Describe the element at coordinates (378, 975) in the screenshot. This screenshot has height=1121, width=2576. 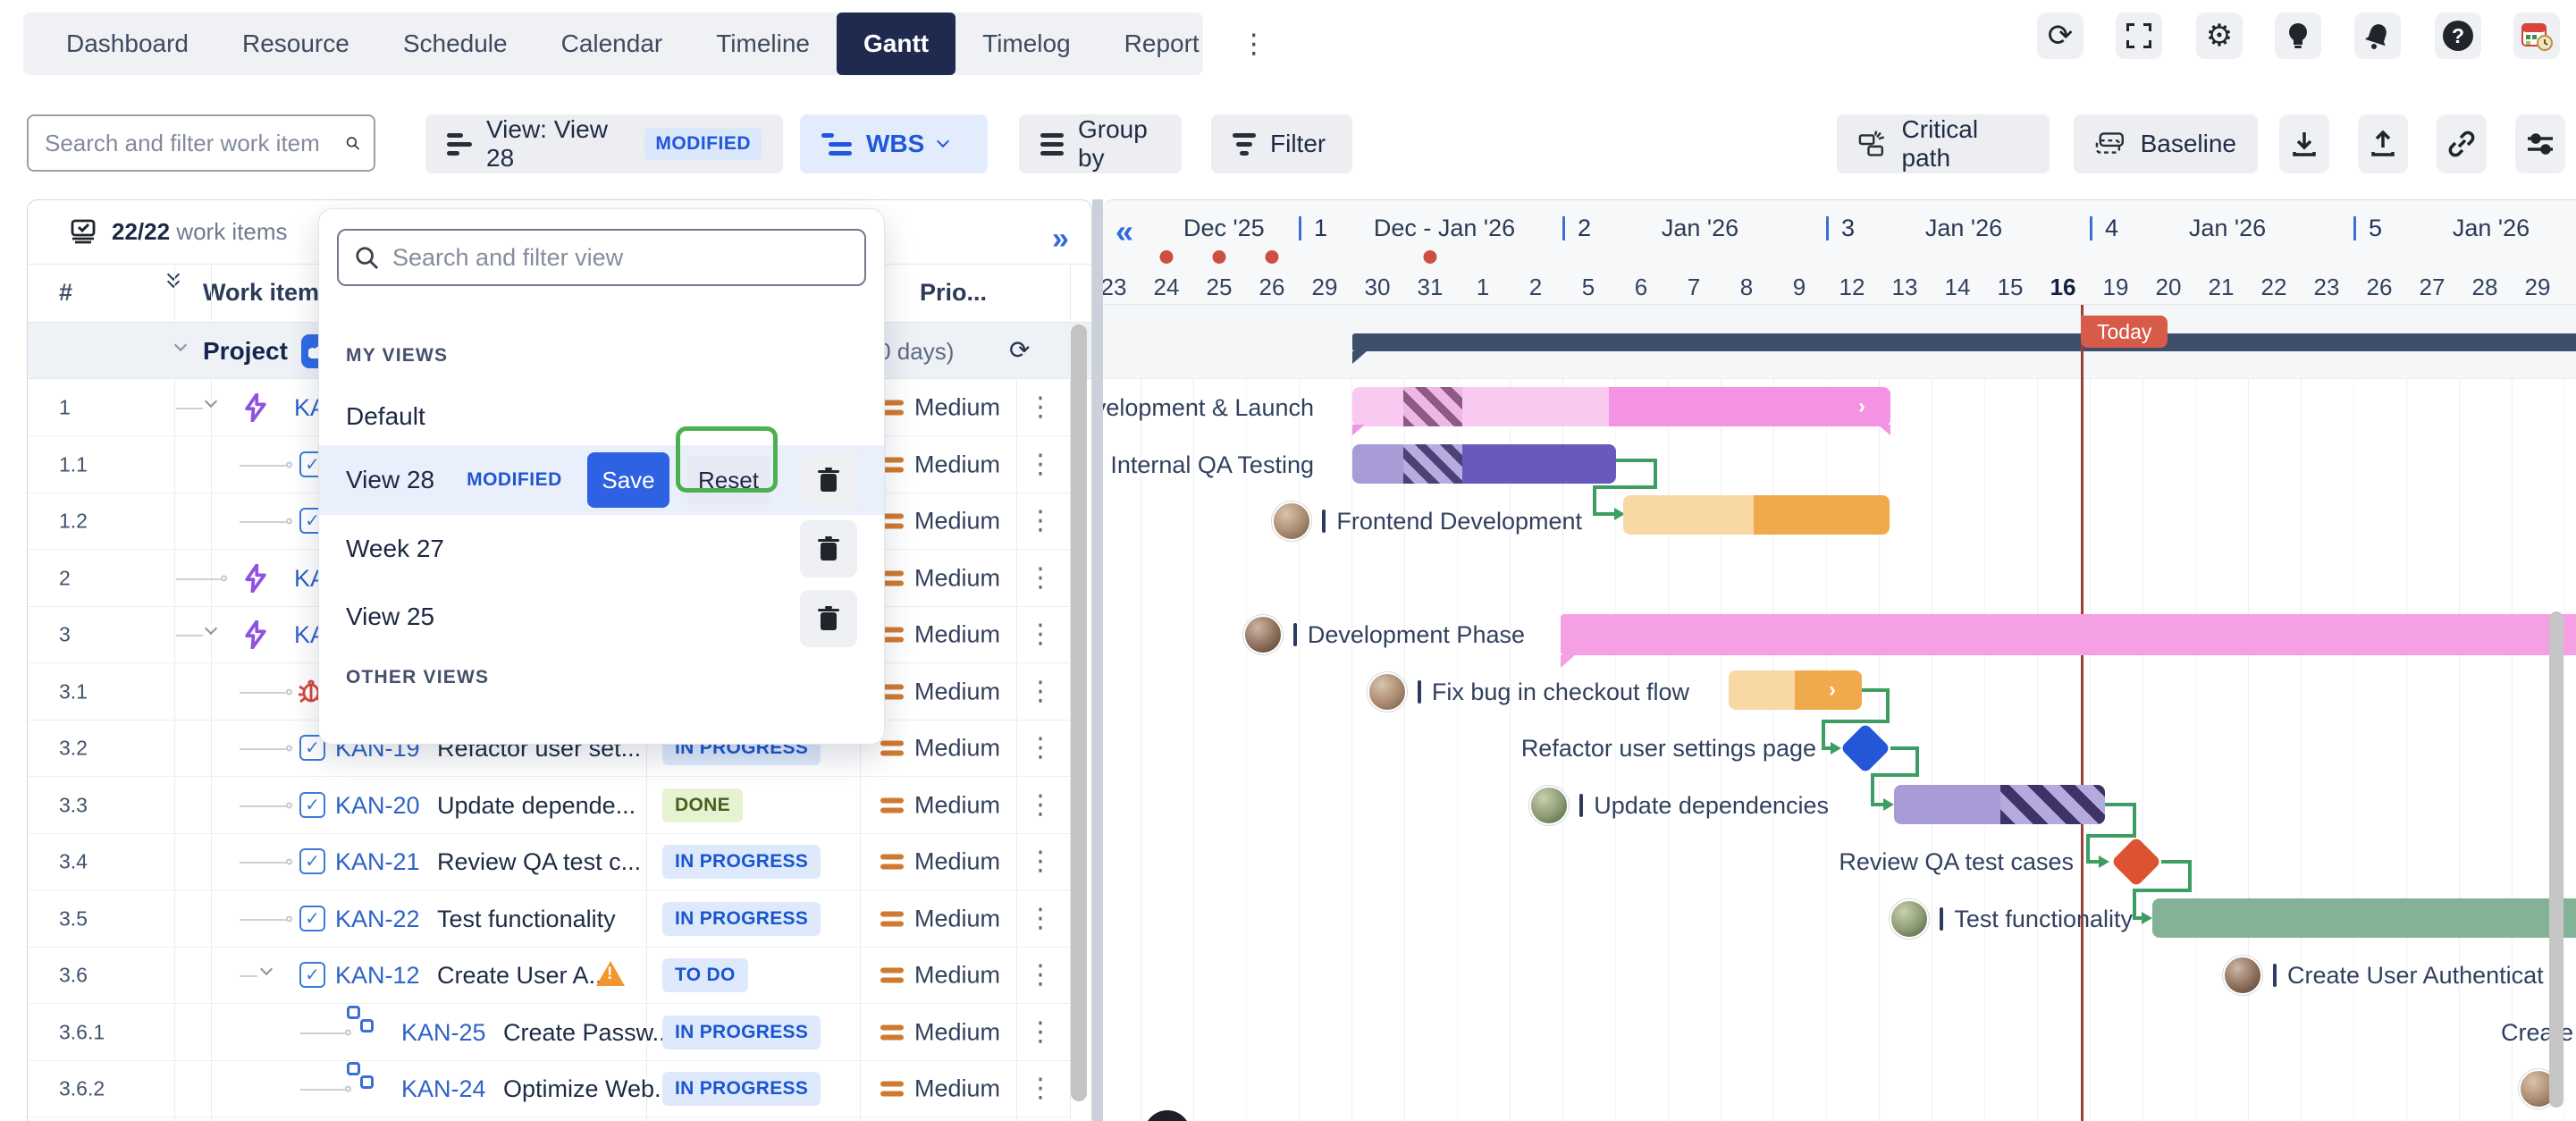
I see `work-item-key: KAN-12` at that location.